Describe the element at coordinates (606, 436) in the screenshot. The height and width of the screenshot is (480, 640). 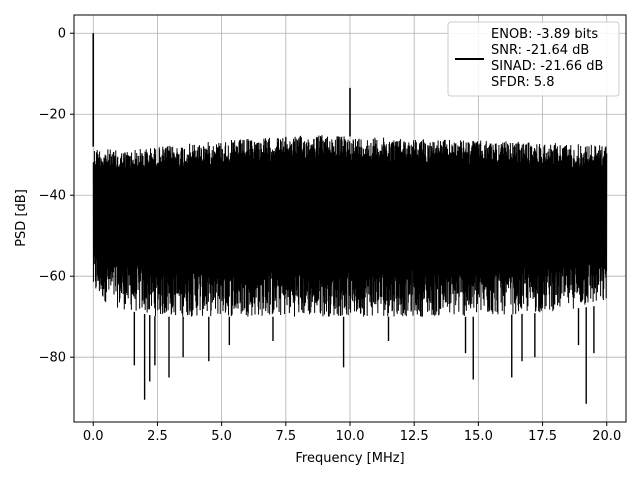
I see `x-tick-label: 20.0` at that location.